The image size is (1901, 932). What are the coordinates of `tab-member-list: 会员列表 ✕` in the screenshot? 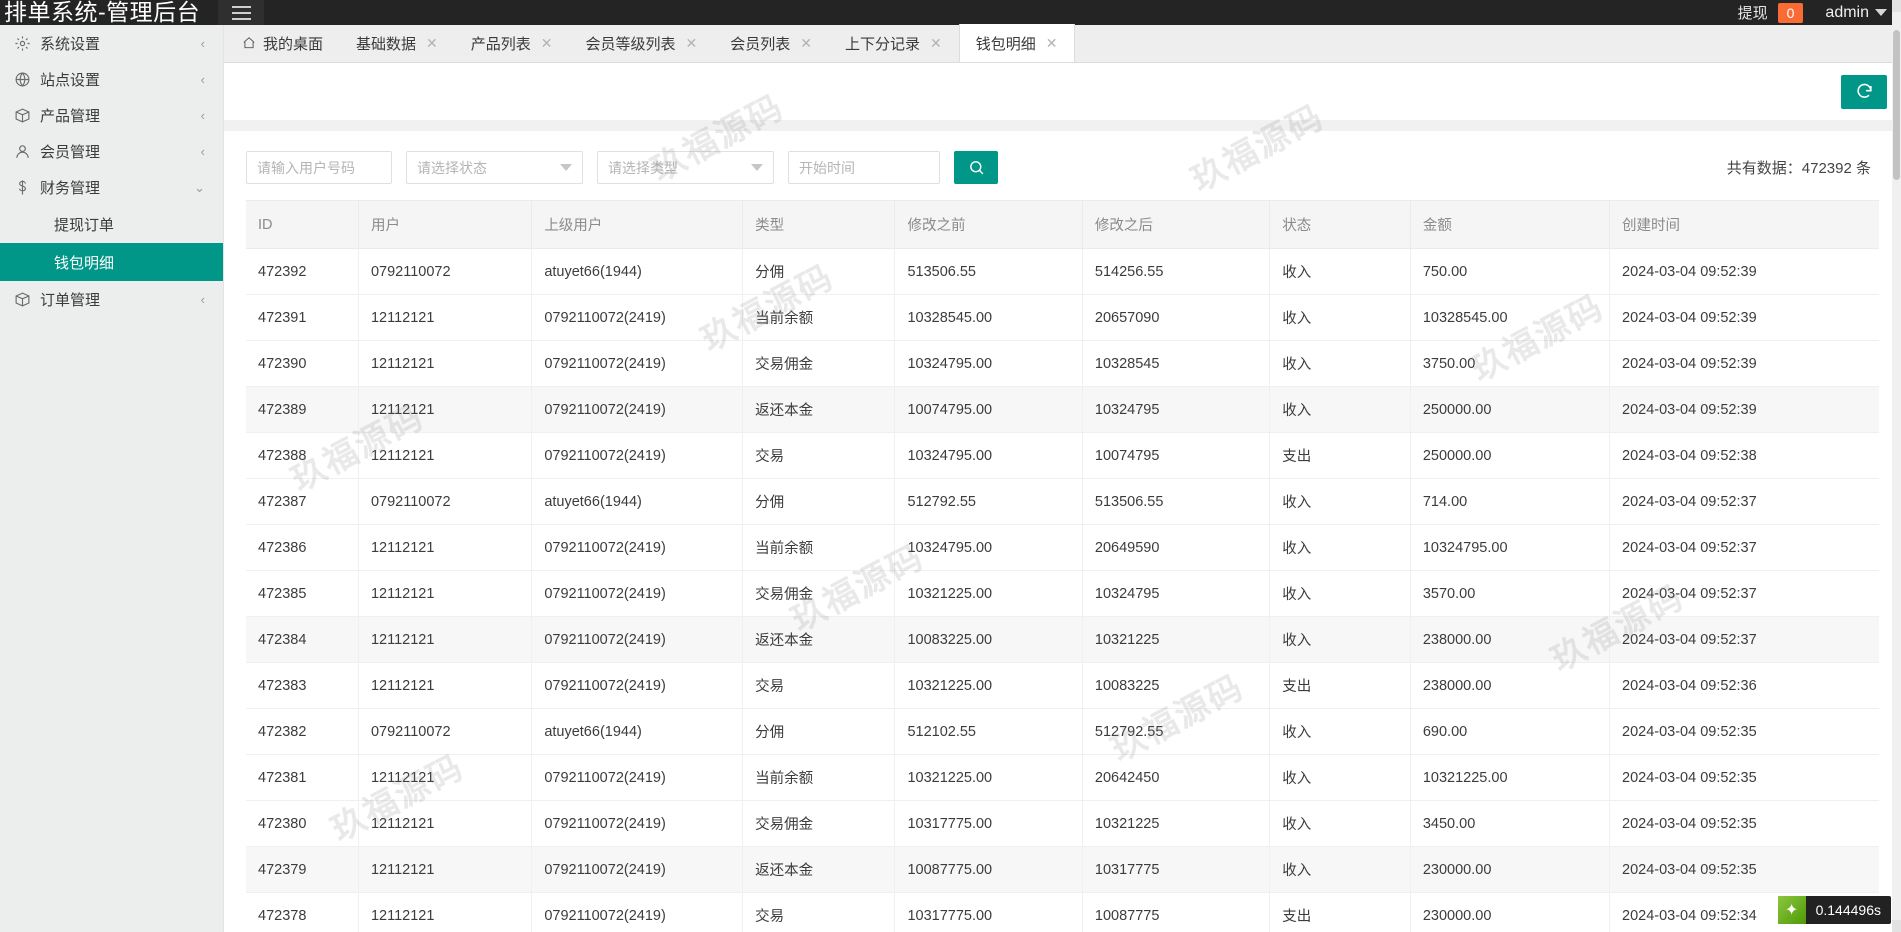 It's located at (771, 43).